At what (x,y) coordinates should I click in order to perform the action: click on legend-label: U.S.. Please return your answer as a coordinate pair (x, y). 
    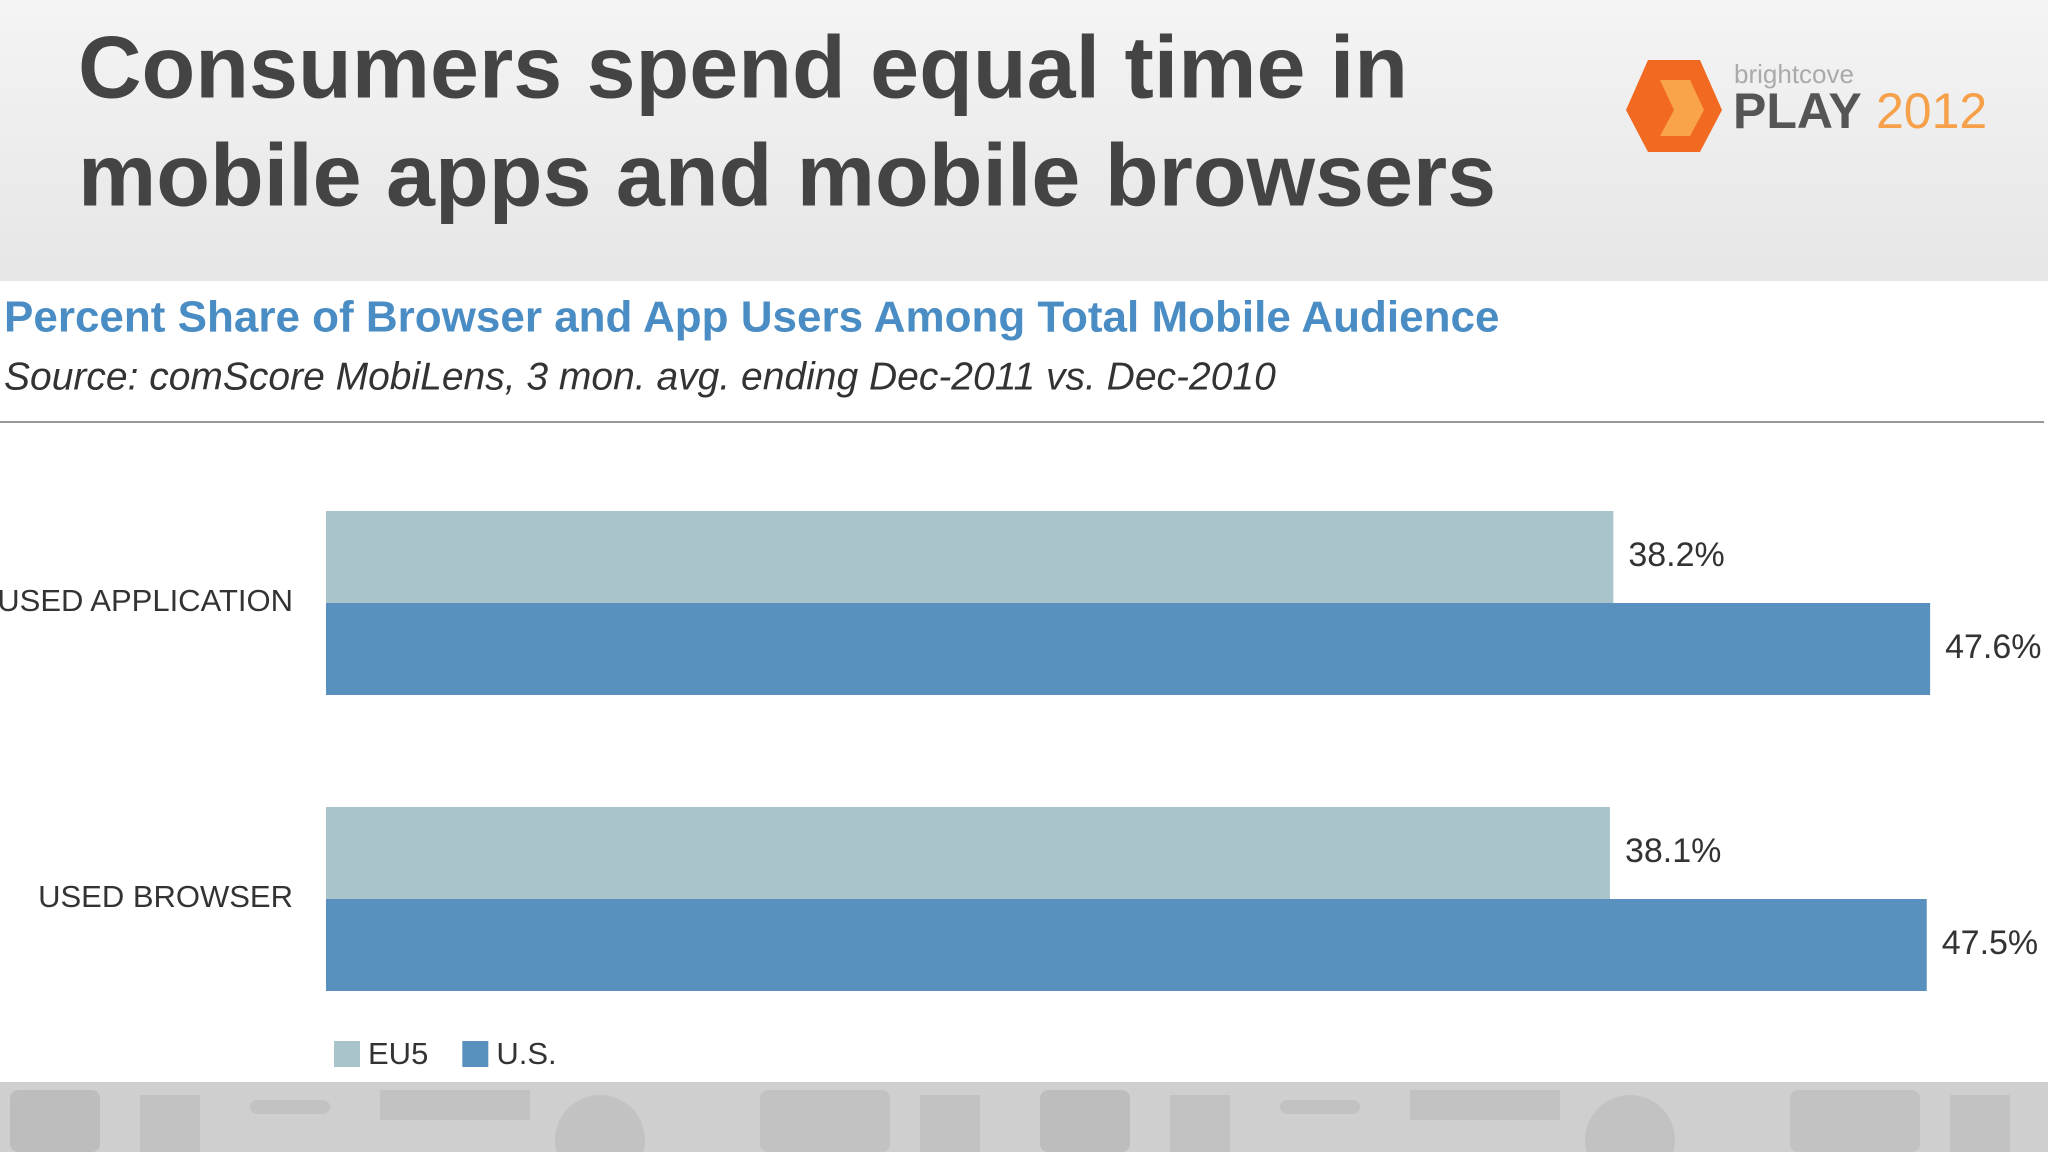
    Looking at the image, I should click on (526, 1053).